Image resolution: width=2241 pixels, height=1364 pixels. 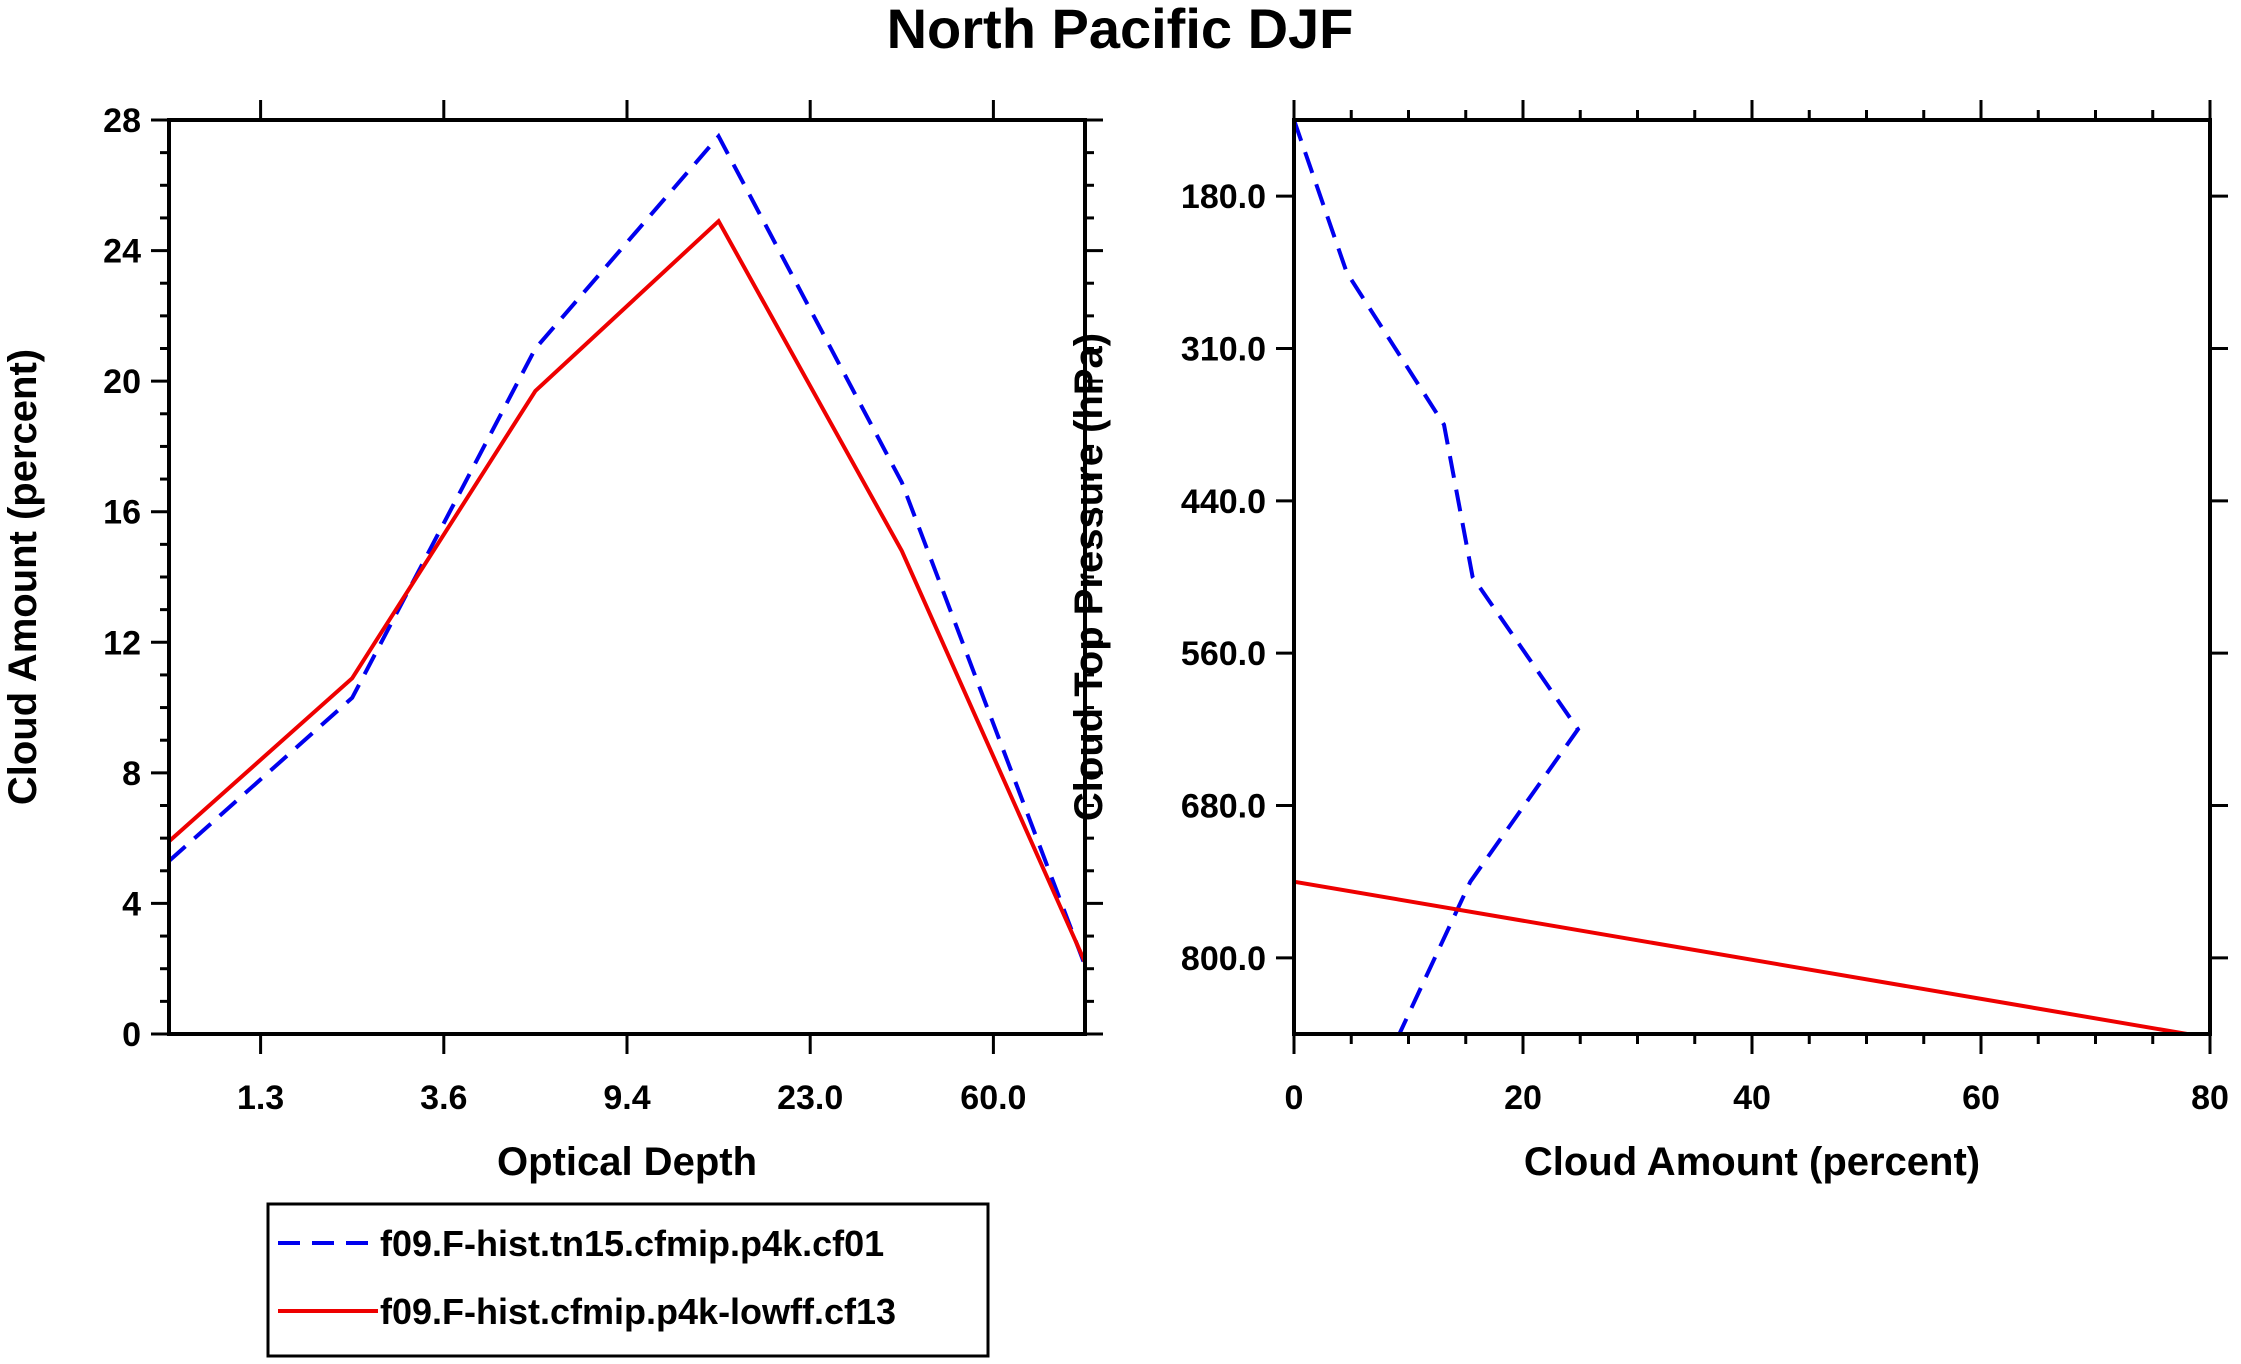 I want to click on left-x-tick-label: 9.4, so click(x=626, y=1098).